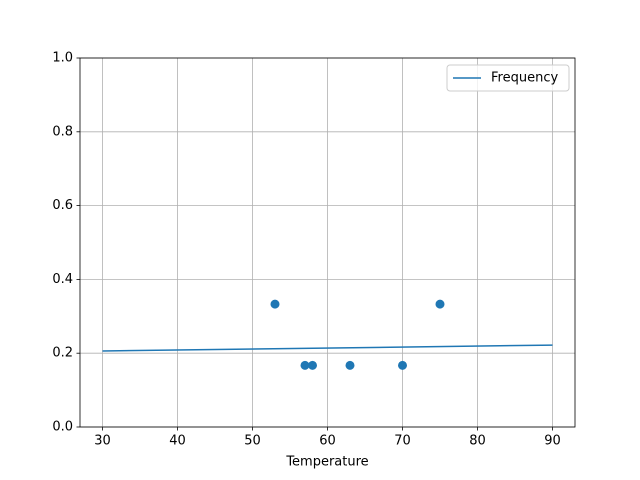 This screenshot has height=480, width=640. What do you see at coordinates (62, 131) in the screenshot?
I see `y-tick-label: 0.8` at bounding box center [62, 131].